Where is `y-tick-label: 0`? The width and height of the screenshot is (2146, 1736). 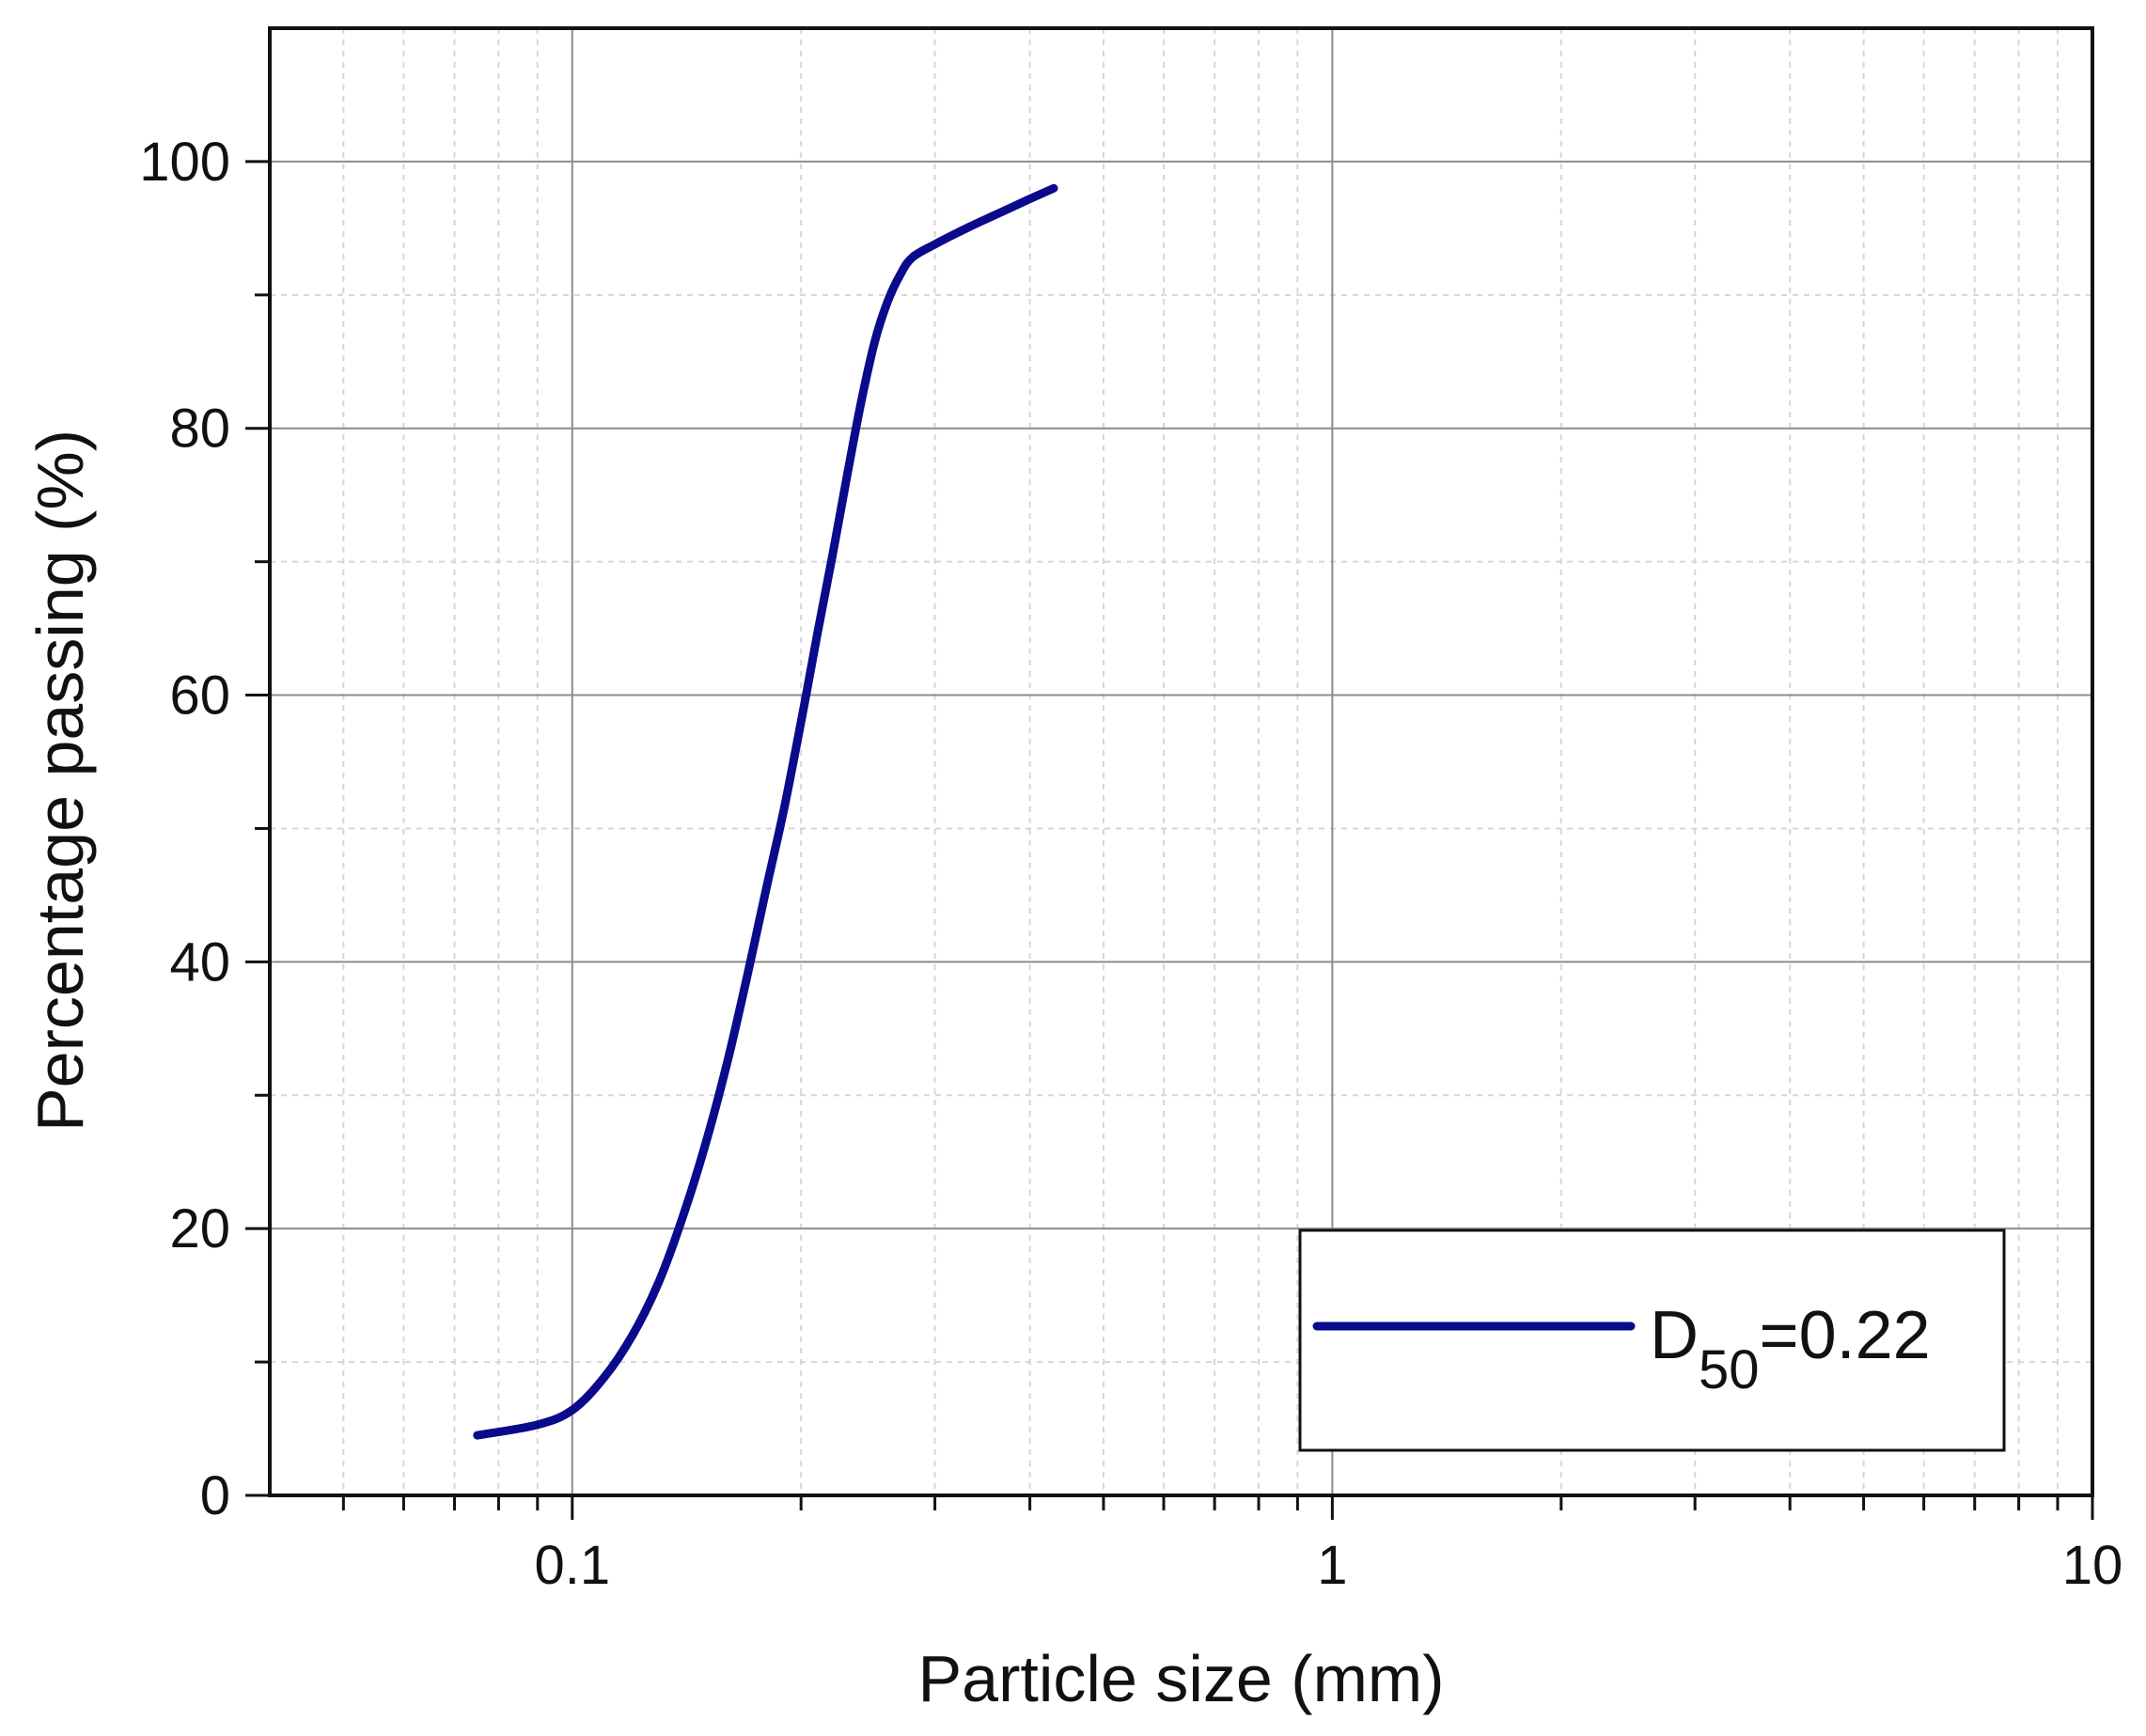
y-tick-label: 0 is located at coordinates (215, 1495).